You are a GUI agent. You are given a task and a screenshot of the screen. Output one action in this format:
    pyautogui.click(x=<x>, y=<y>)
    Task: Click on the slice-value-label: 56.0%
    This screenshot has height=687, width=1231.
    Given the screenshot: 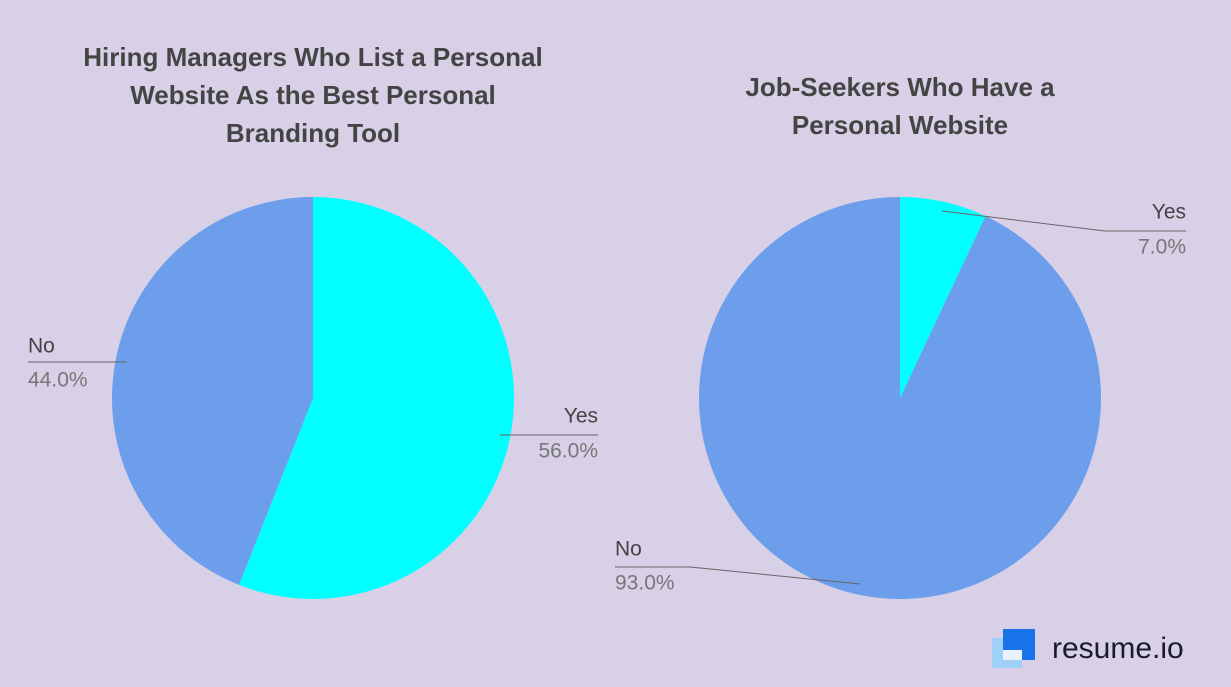 What is the action you would take?
    pyautogui.click(x=568, y=451)
    